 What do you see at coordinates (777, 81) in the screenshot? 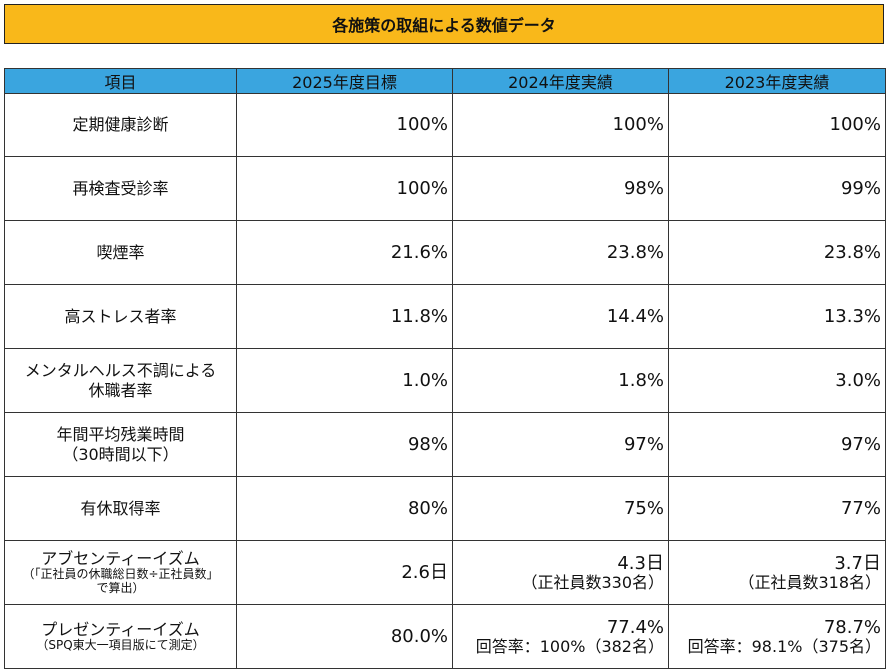
I see `header-2023-actual: 2023年度実績` at bounding box center [777, 81].